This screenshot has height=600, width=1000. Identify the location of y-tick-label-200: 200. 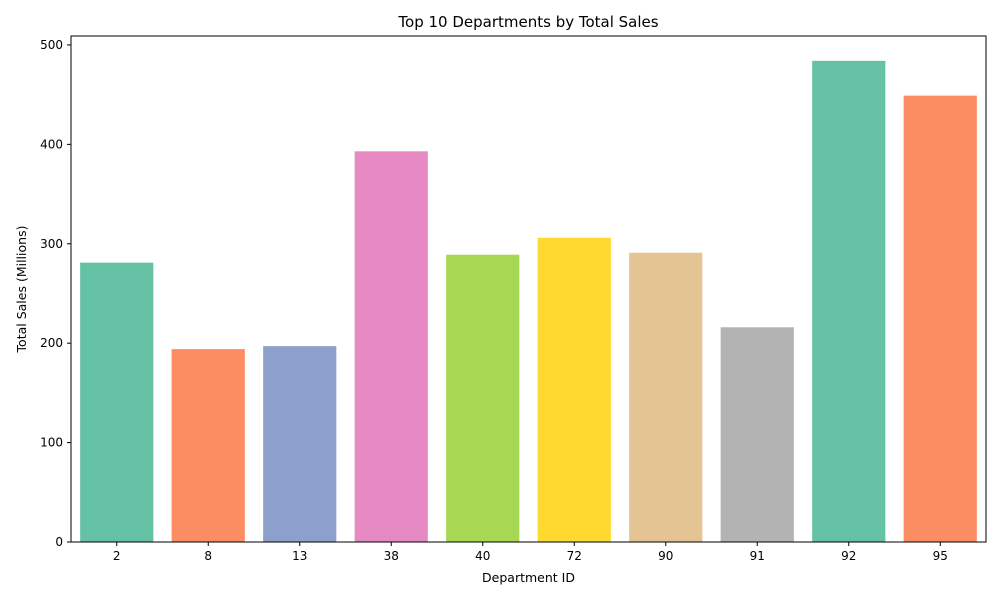
(51, 343).